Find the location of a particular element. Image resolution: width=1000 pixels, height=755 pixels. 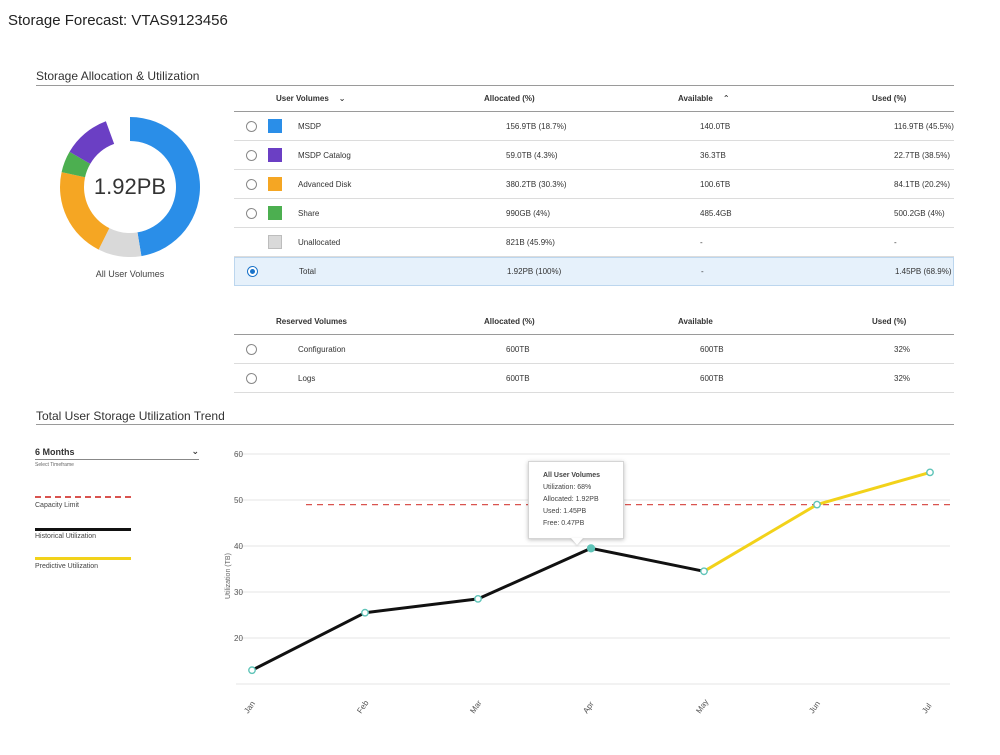

donut-segment-advanced-disk is located at coordinates (85, 211).